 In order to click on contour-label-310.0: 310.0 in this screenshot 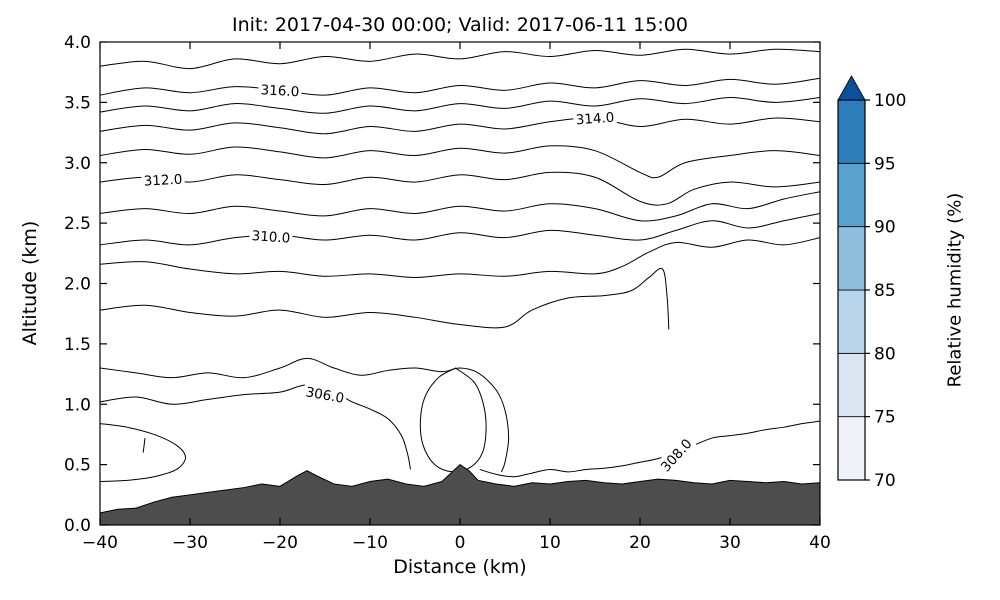, I will do `click(271, 236)`.